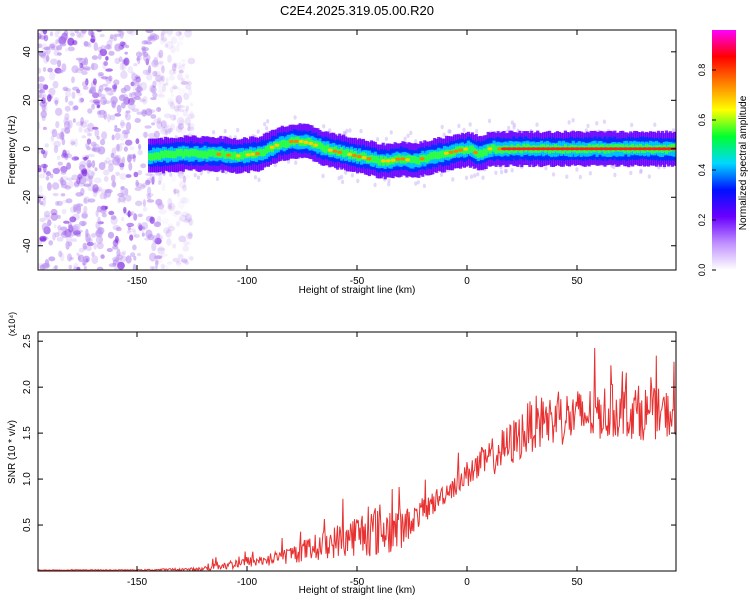 This screenshot has height=600, width=750. Describe the element at coordinates (27, 52) in the screenshot. I see `y-tick-label: 40` at that location.